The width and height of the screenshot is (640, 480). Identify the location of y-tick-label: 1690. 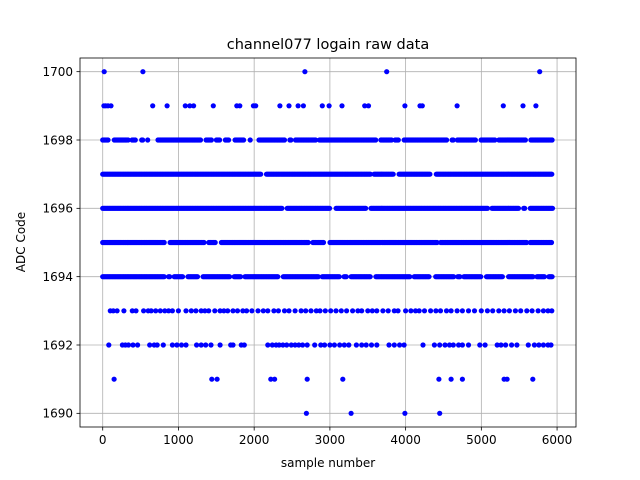
(57, 414).